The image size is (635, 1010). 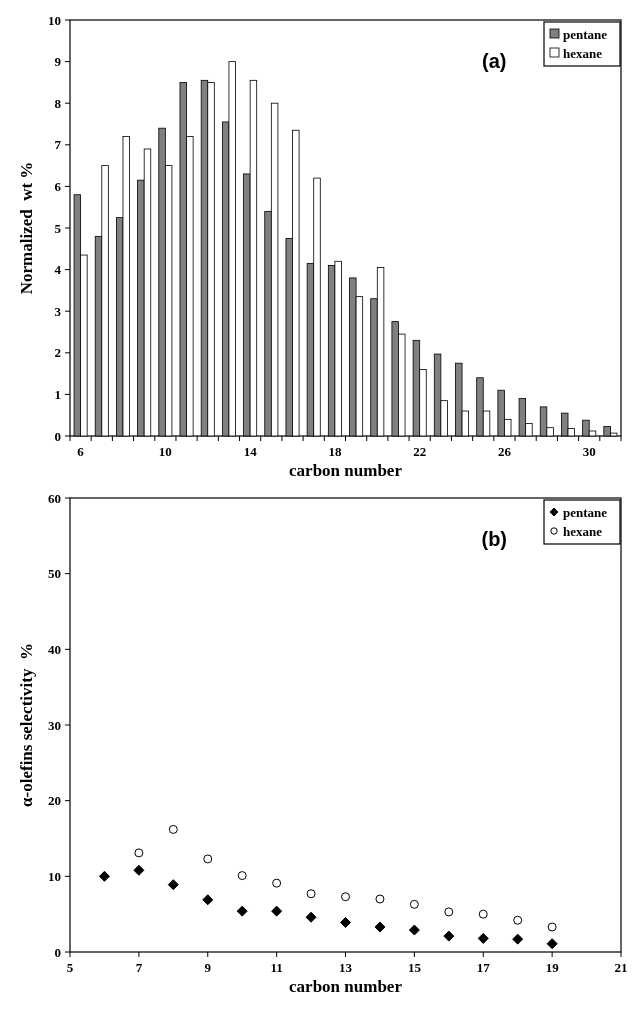 What do you see at coordinates (54, 801) in the screenshot?
I see `y-tick-label: 20` at bounding box center [54, 801].